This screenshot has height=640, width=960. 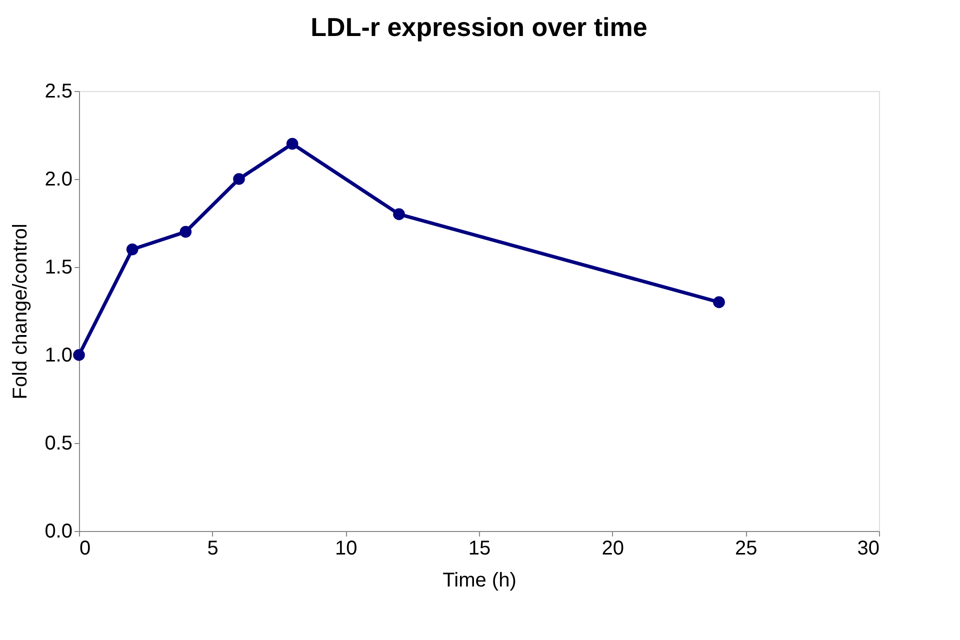 What do you see at coordinates (58, 355) in the screenshot?
I see `y-tick-label: 1.0` at bounding box center [58, 355].